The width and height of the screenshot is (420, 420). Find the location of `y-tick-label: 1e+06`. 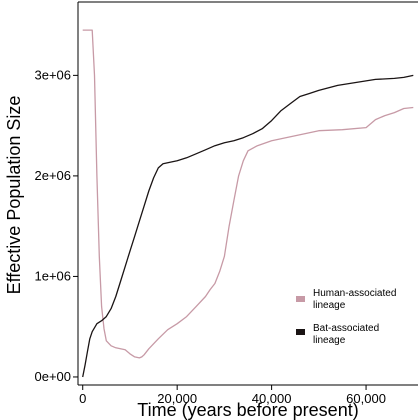

y-tick-label: 1e+06 is located at coordinates (52, 275).